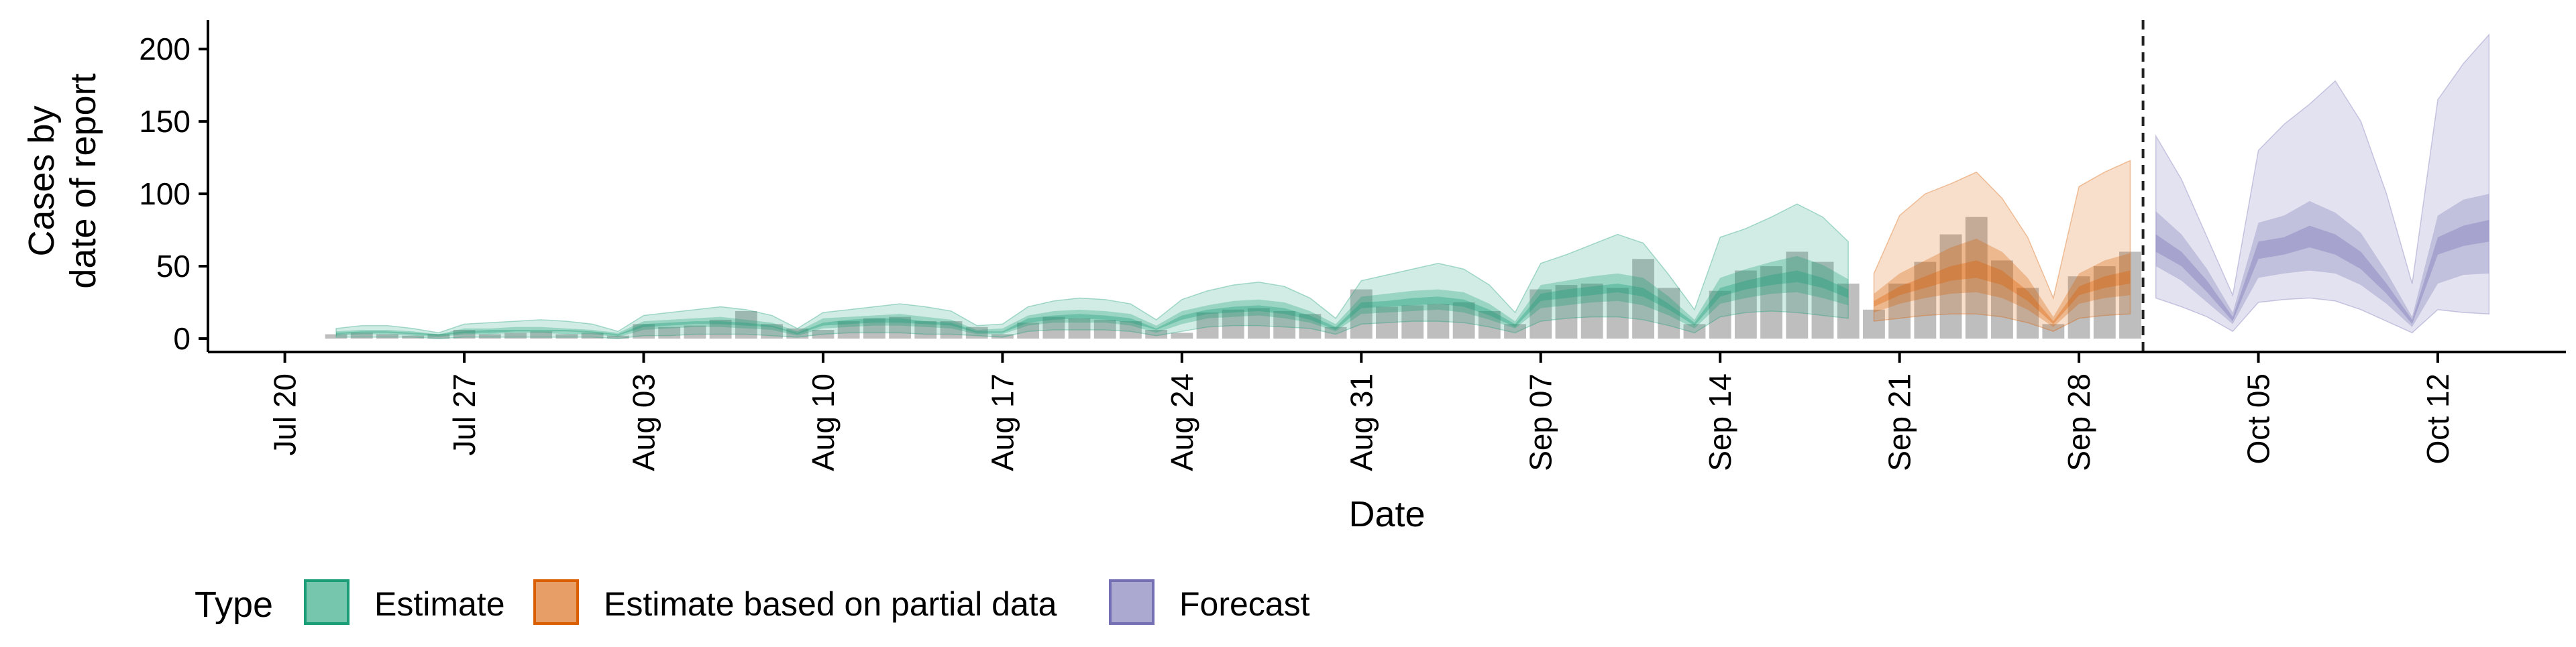  Describe the element at coordinates (439, 604) in the screenshot. I see `legend-label: Estimate` at that location.